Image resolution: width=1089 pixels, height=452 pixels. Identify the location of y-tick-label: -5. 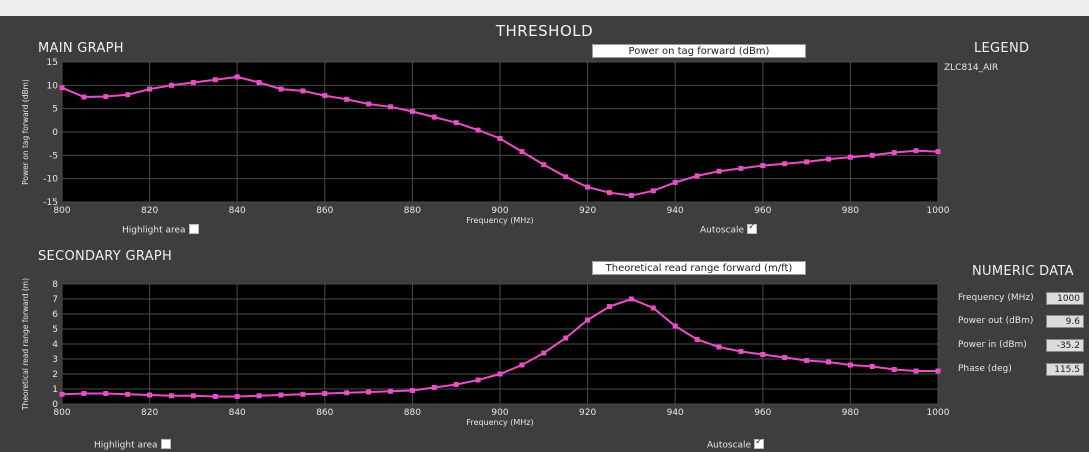
(53, 156).